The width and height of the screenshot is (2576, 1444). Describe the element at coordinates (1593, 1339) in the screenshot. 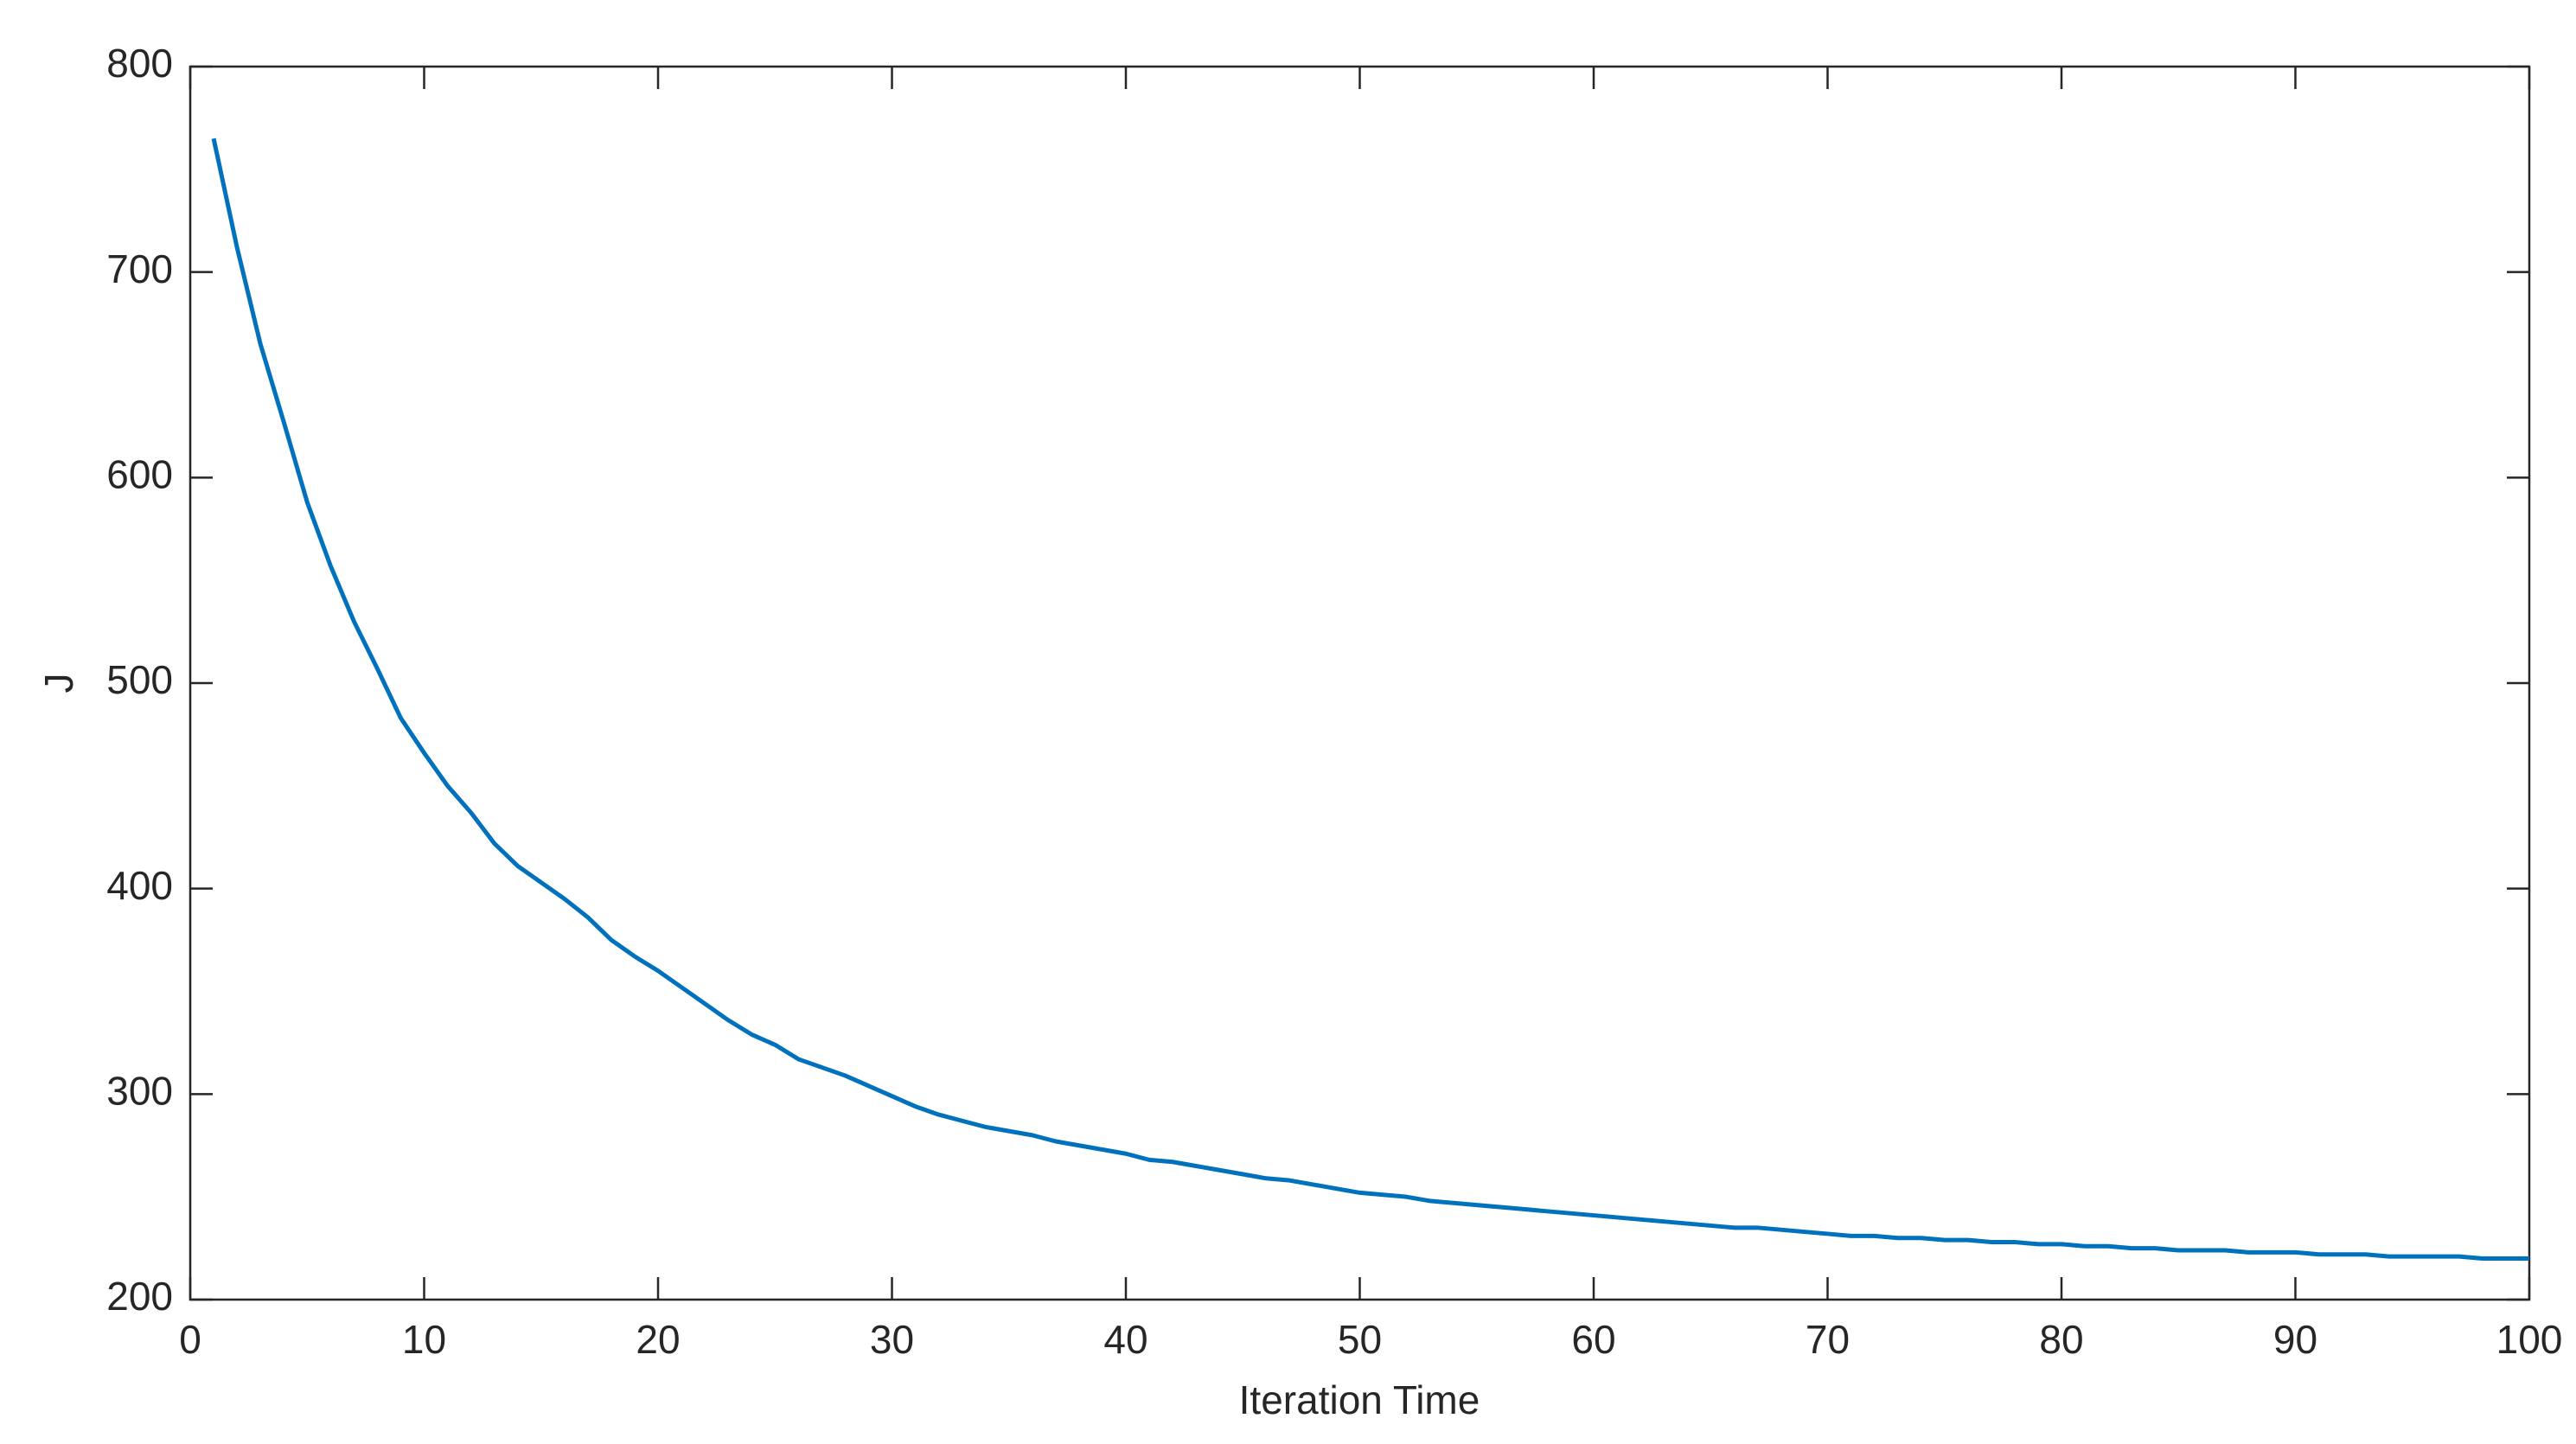

I see `x-tick-label: 60` at that location.